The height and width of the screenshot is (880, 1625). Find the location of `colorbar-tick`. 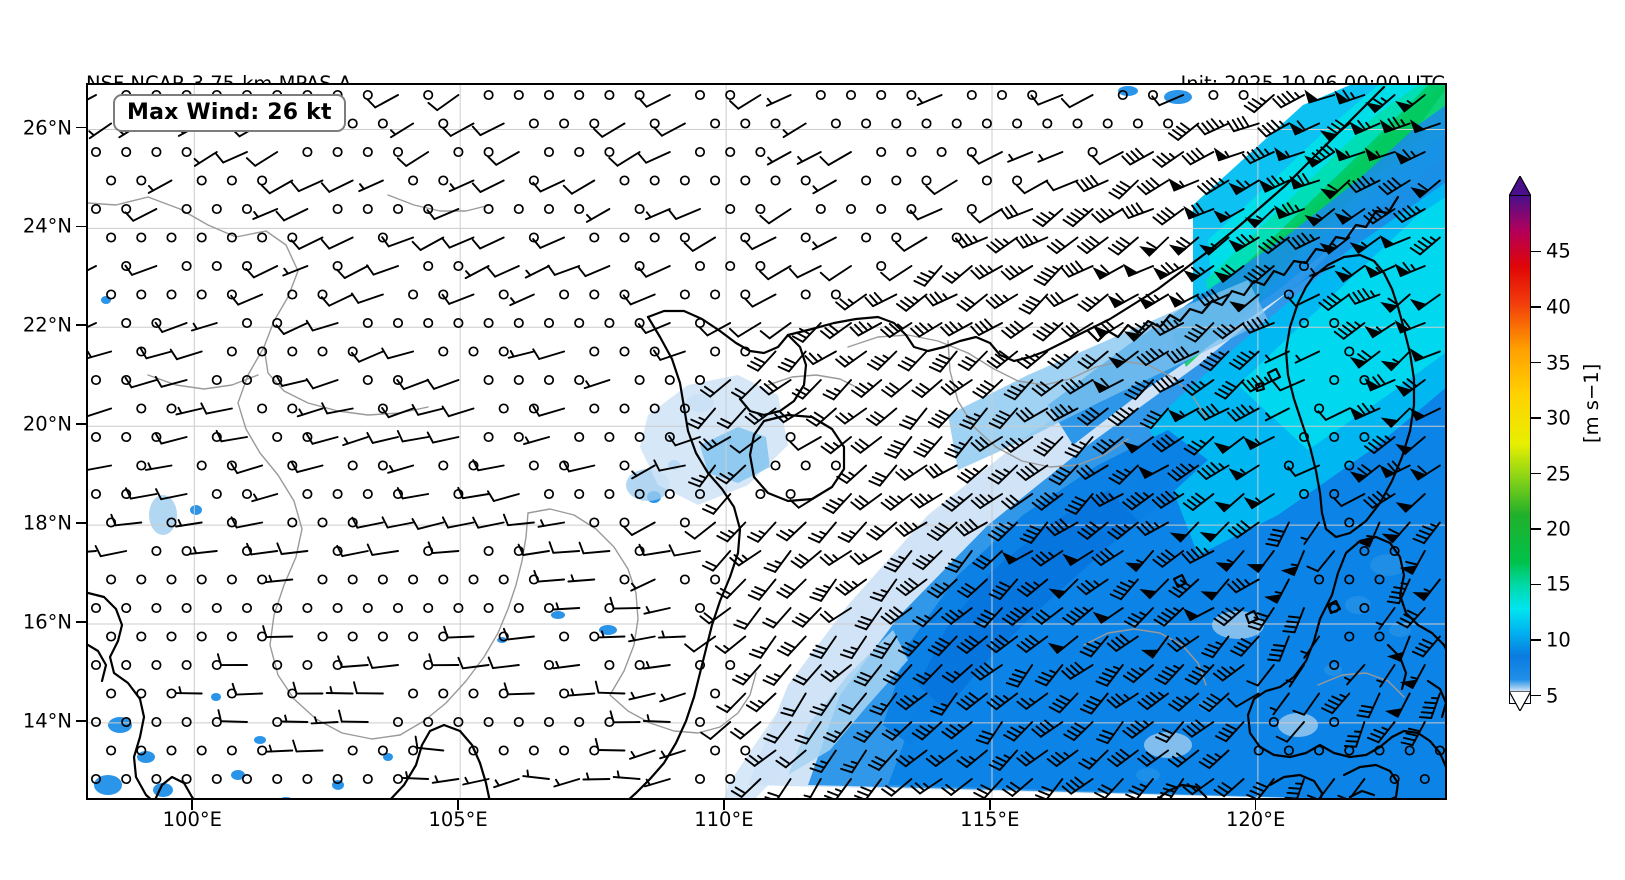

colorbar-tick is located at coordinates (1536, 418).